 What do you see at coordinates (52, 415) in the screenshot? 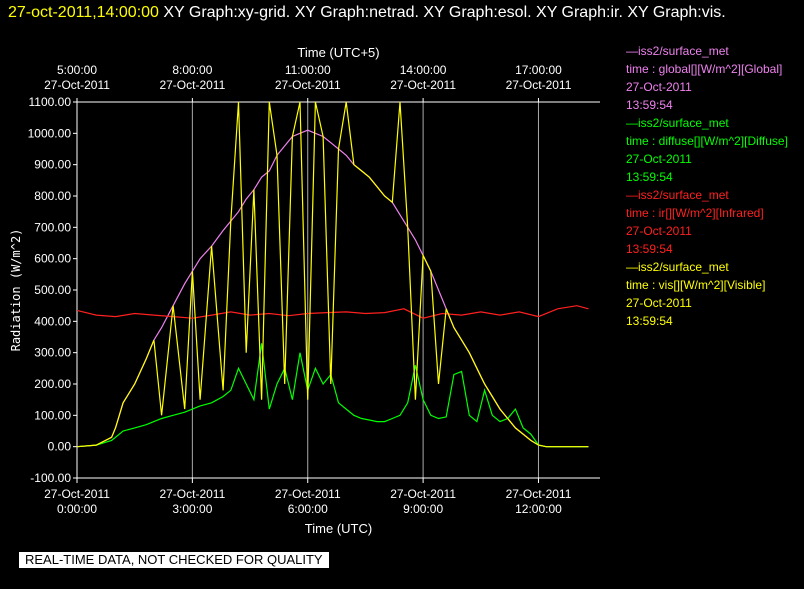
I see `y-tick-label: 100.00` at bounding box center [52, 415].